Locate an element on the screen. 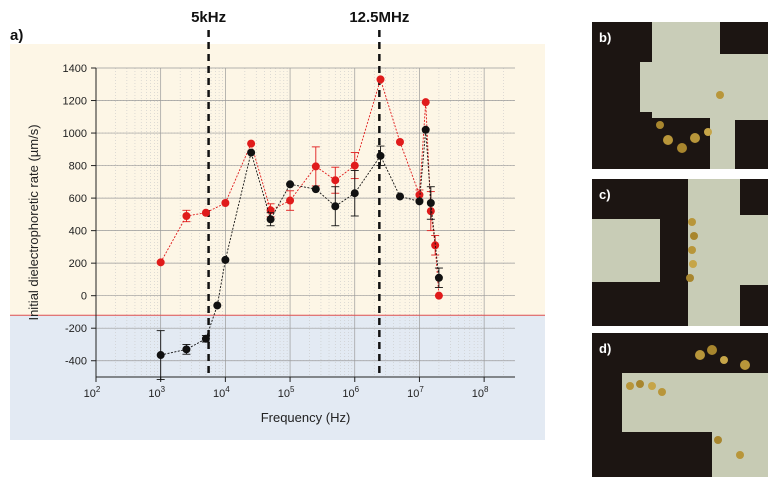 The image size is (771, 477). y-tick-label: 1000 is located at coordinates (75, 134).